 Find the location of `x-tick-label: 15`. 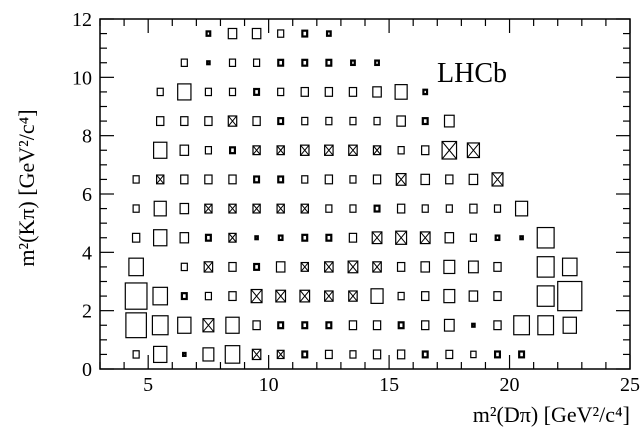

x-tick-label: 15 is located at coordinates (389, 385).